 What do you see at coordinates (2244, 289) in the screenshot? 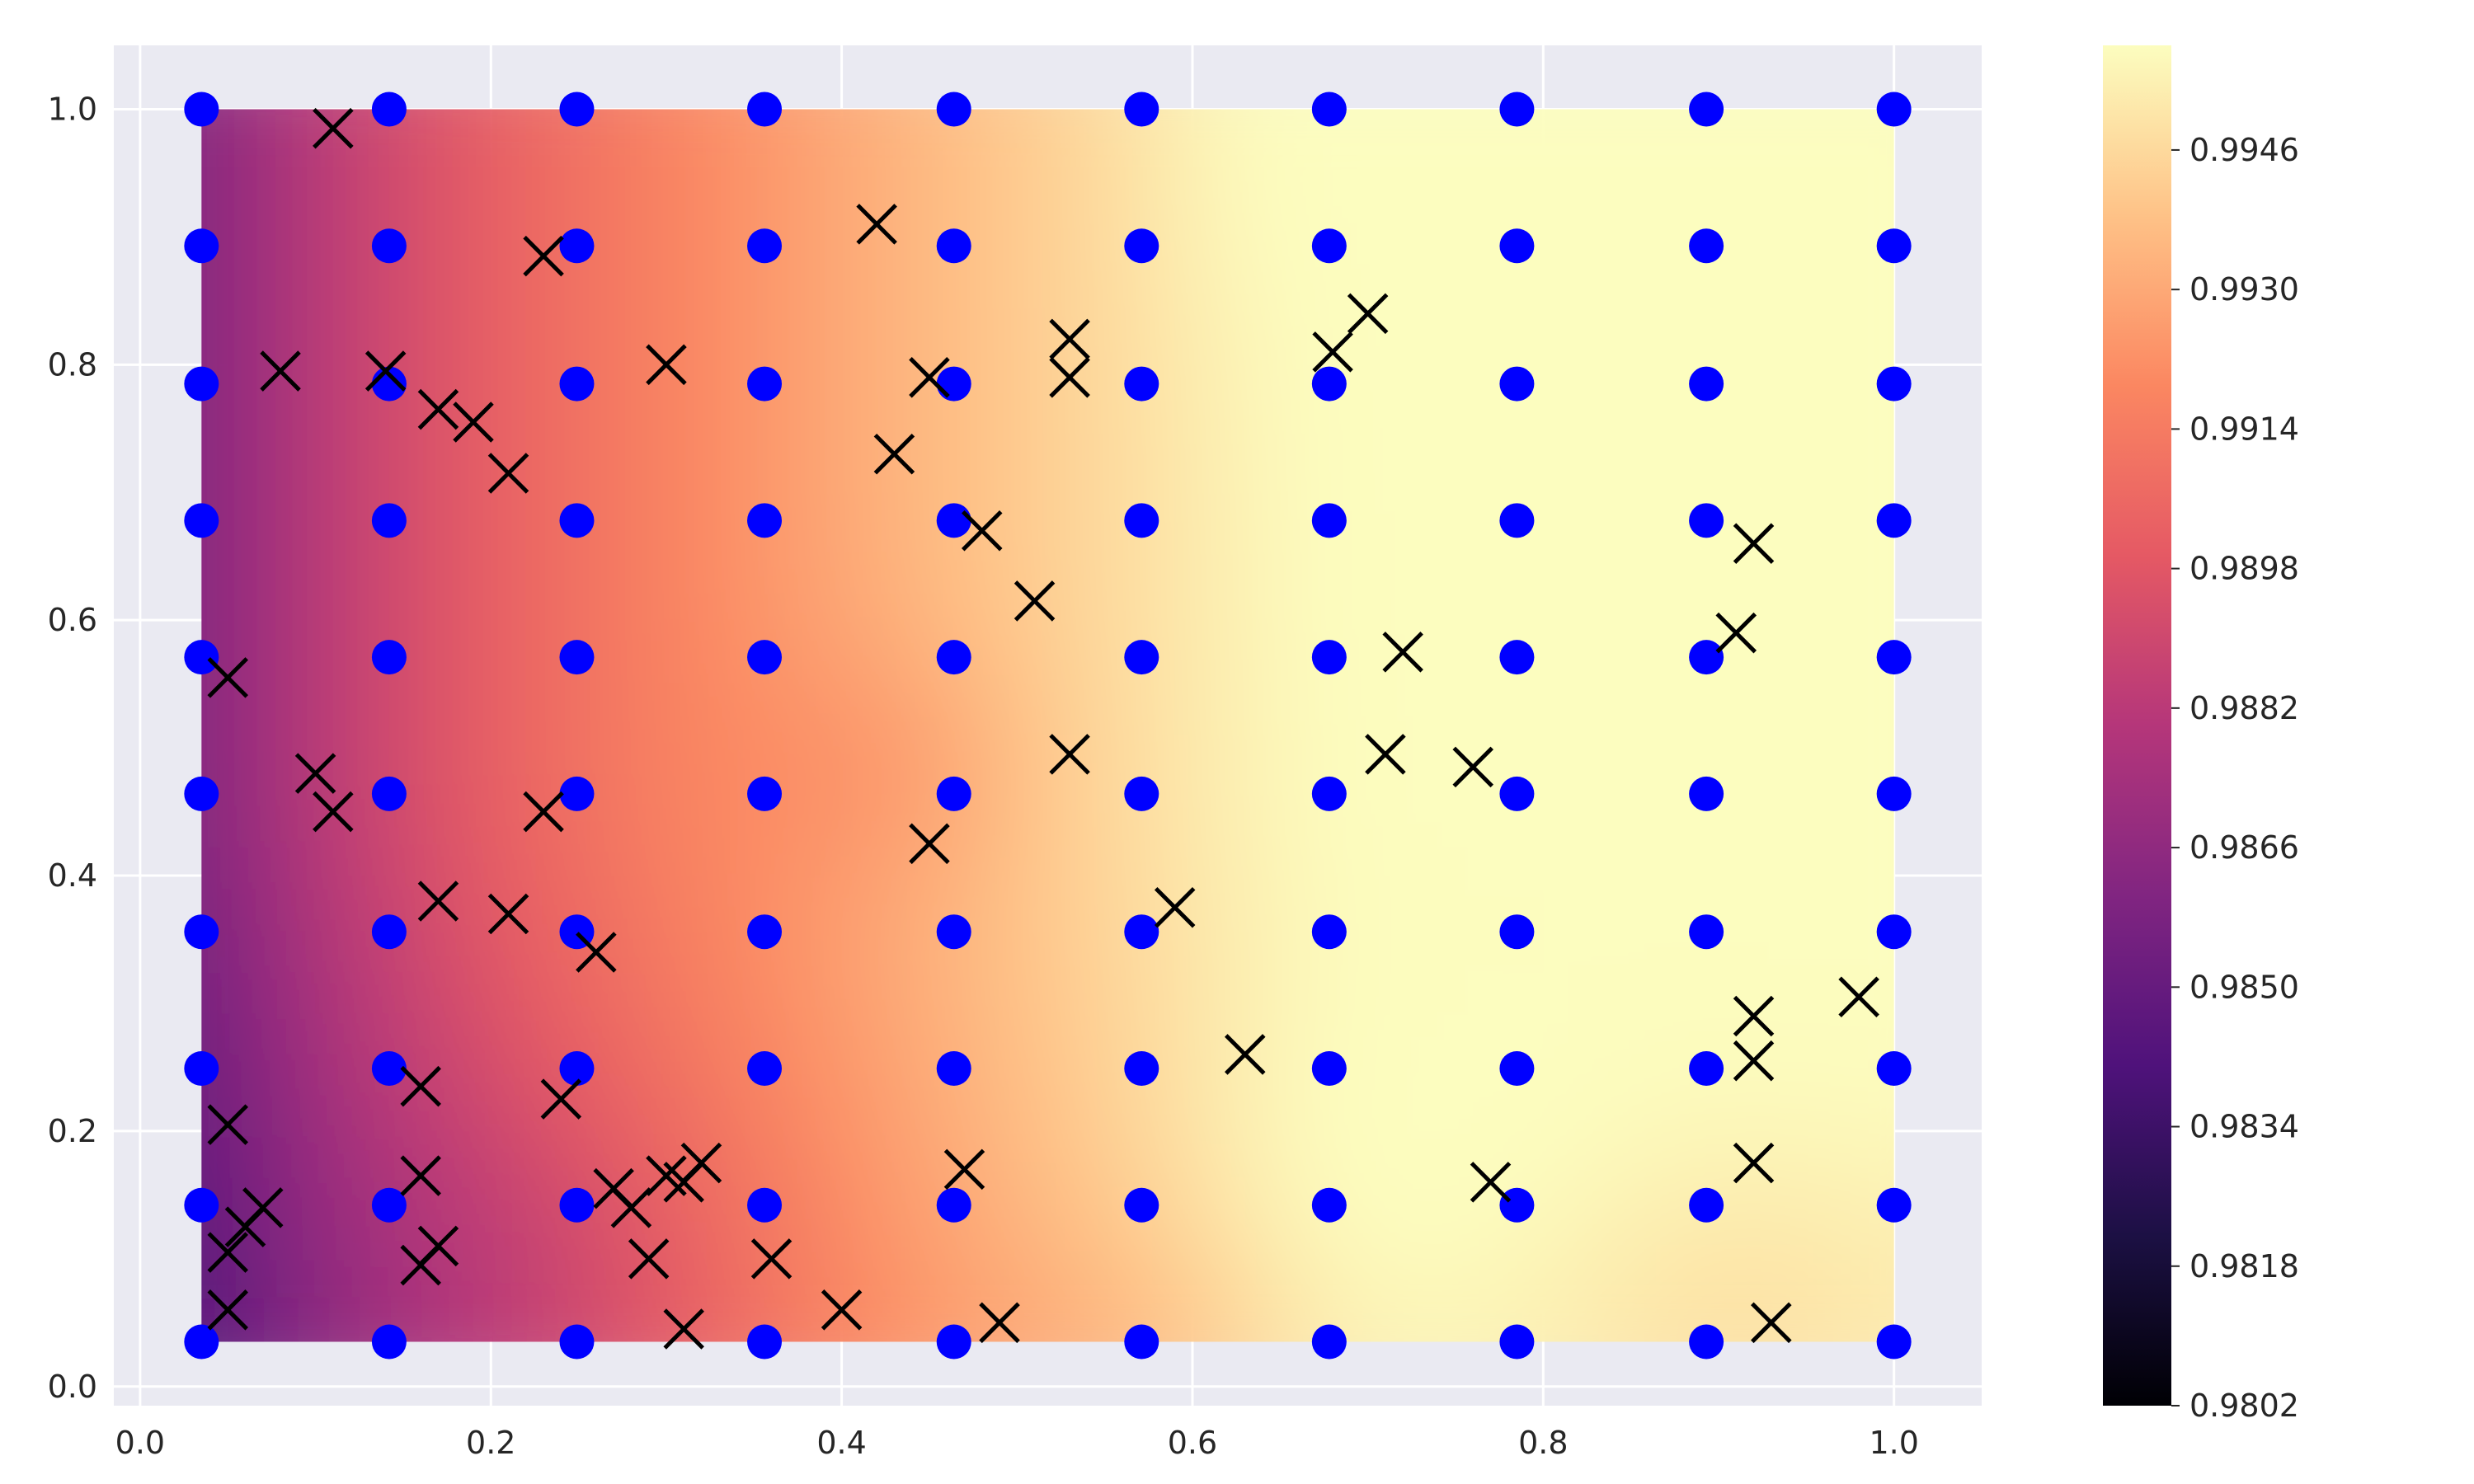
I see `colorbar-tick-label: 0.9930` at bounding box center [2244, 289].